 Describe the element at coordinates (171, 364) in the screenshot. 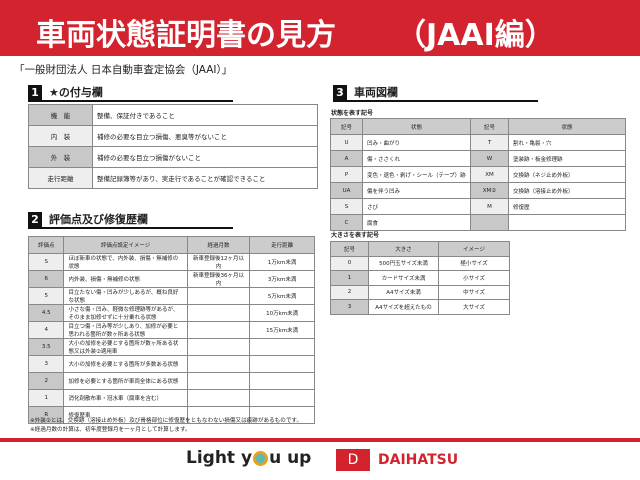

I see `table-row: 3 大小の加修を必要とする箇所が多数ある状態` at that location.